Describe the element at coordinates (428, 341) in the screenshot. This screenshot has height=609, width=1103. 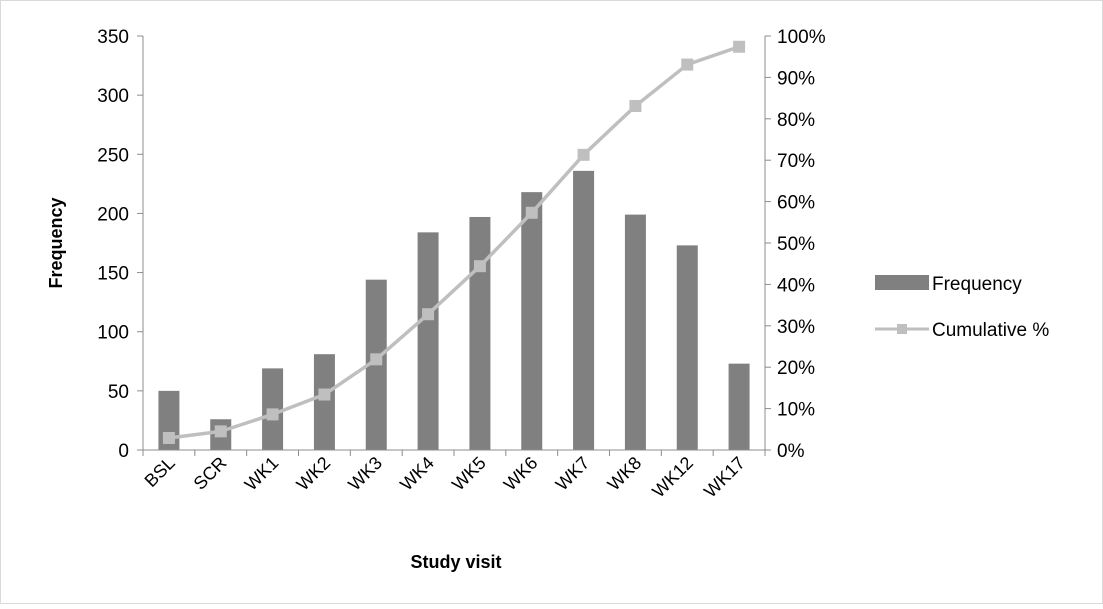
I see `bar-wk4` at that location.